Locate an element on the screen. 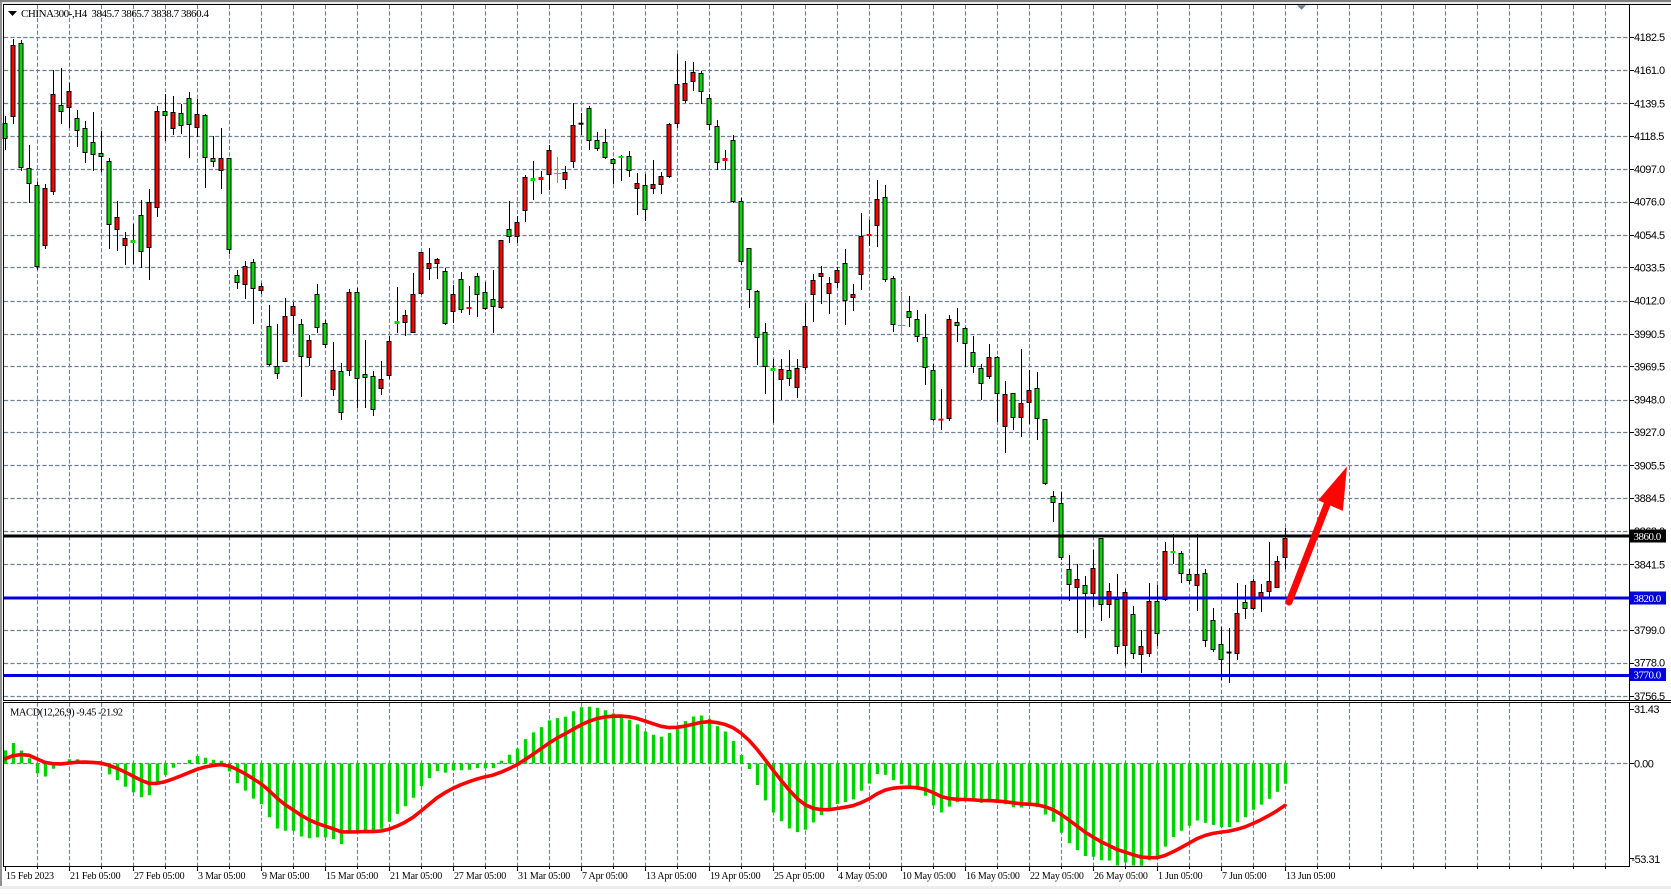 This screenshot has width=1671, height=894. svg-text: 27 Feb 05:00 is located at coordinates (159, 876).